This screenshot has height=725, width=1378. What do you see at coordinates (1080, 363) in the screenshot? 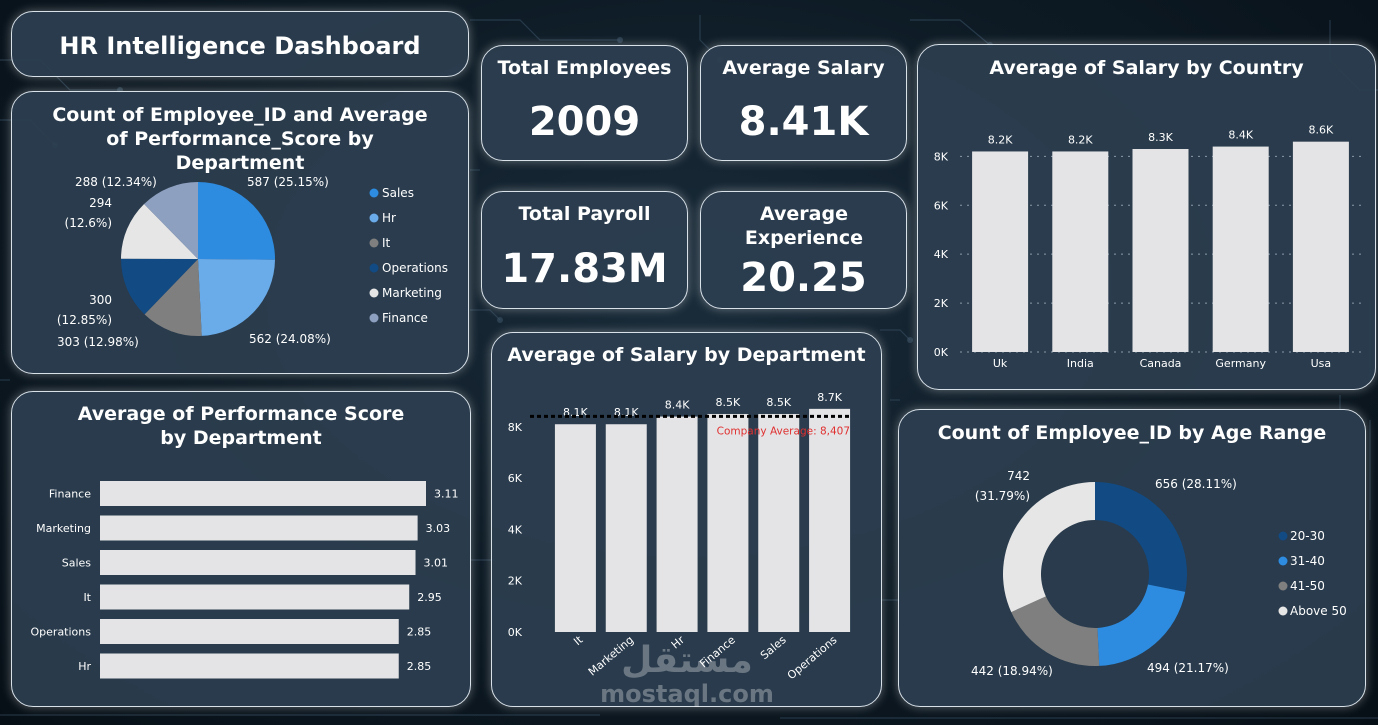
I see `x-tick-label: India` at bounding box center [1080, 363].